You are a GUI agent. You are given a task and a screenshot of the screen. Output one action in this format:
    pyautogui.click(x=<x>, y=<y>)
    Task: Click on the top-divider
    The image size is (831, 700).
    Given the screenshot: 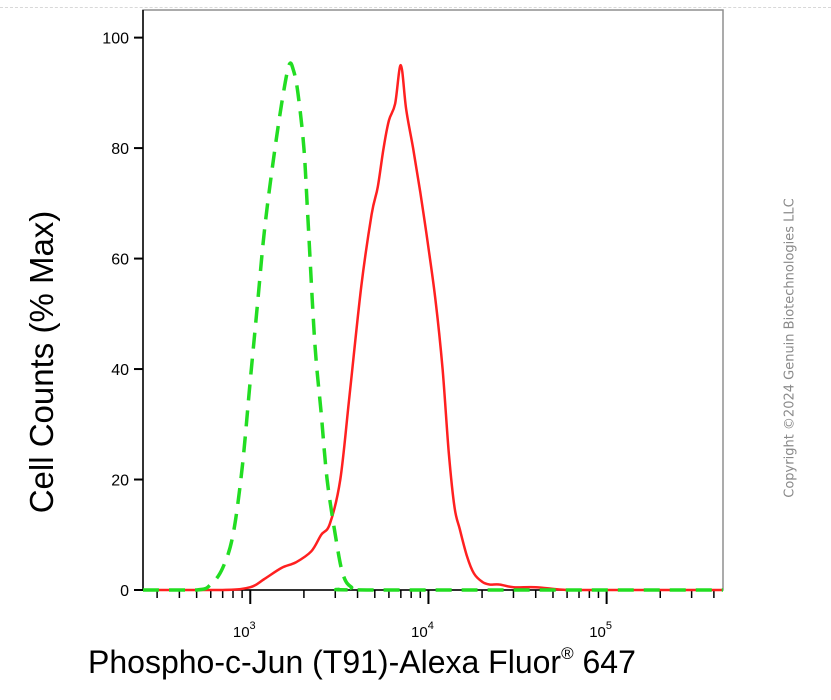 What is the action you would take?
    pyautogui.click(x=415, y=7)
    